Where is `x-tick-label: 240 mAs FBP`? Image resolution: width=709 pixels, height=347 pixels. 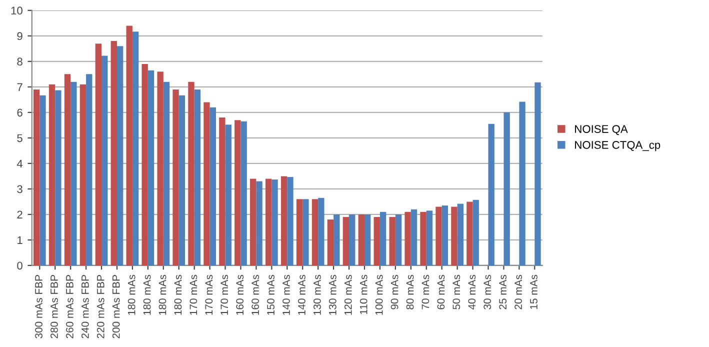
x-tick-label: 240 mAs FBP is located at coordinates (85, 306).